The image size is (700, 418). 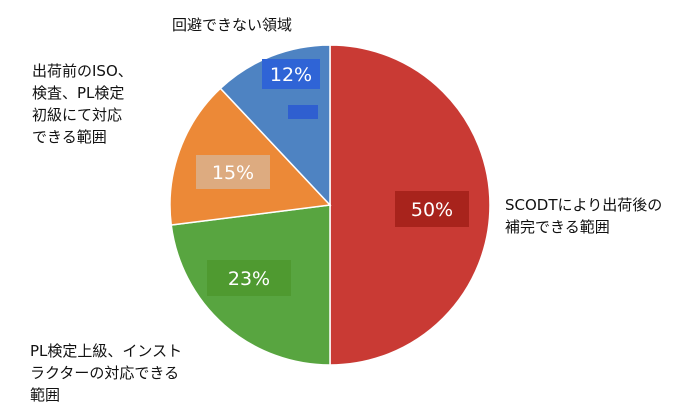 I want to click on category-label-line: SCODTにより出荷後の, so click(x=583, y=205).